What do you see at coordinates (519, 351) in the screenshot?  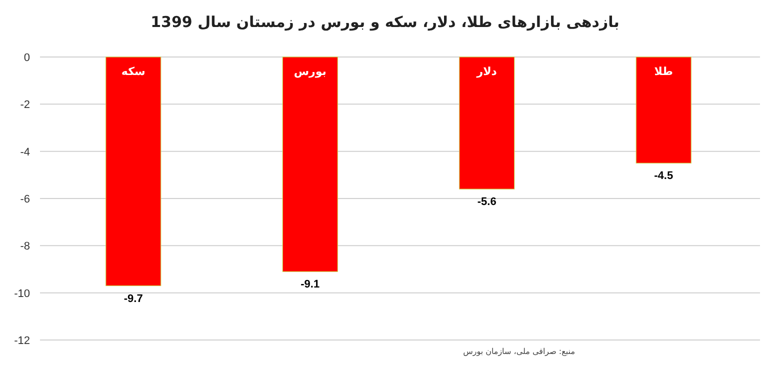 I see `text: منبع: صرافی ملی، سازمان بورس` at bounding box center [519, 351].